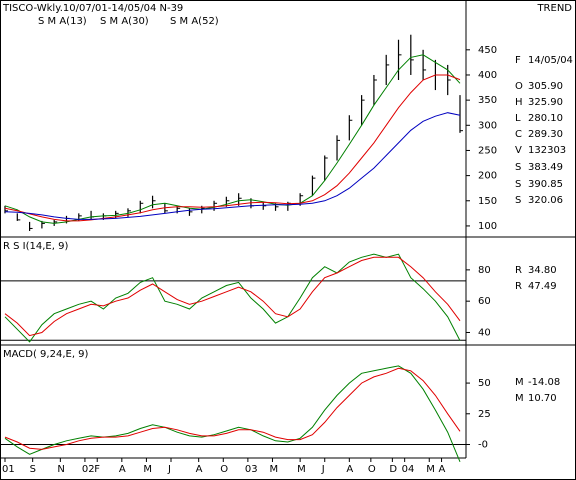 The height and width of the screenshot is (480, 576). I want to click on readout-value: 305.90, so click(545, 86).